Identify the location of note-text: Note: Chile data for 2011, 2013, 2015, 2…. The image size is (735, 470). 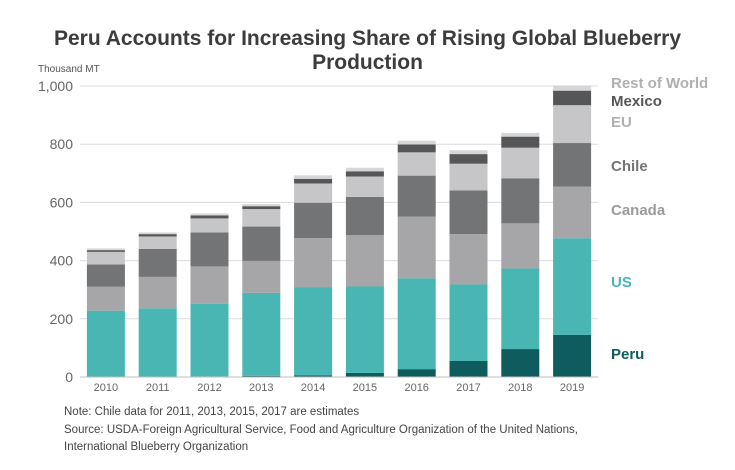
(212, 412).